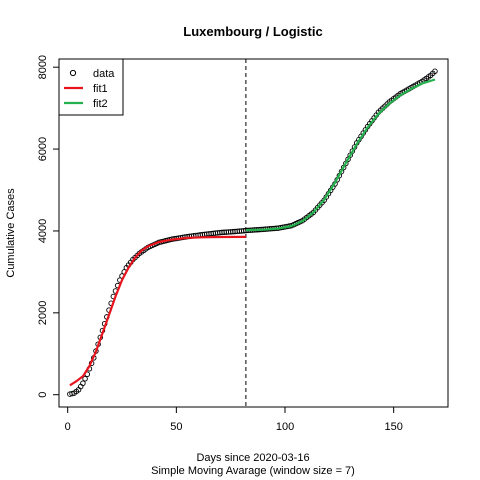 Image resolution: width=480 pixels, height=480 pixels. I want to click on legend-box, so click(91, 87).